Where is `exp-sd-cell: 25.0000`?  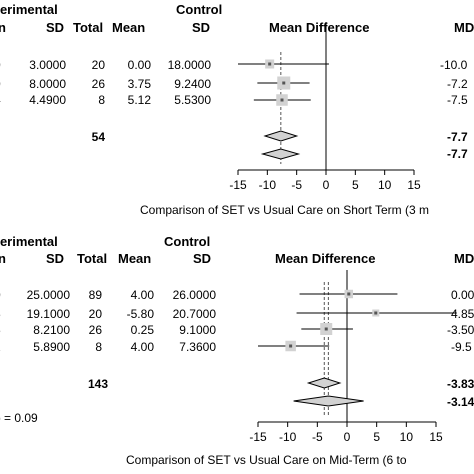 exp-sd-cell: 25.0000 is located at coordinates (49, 295).